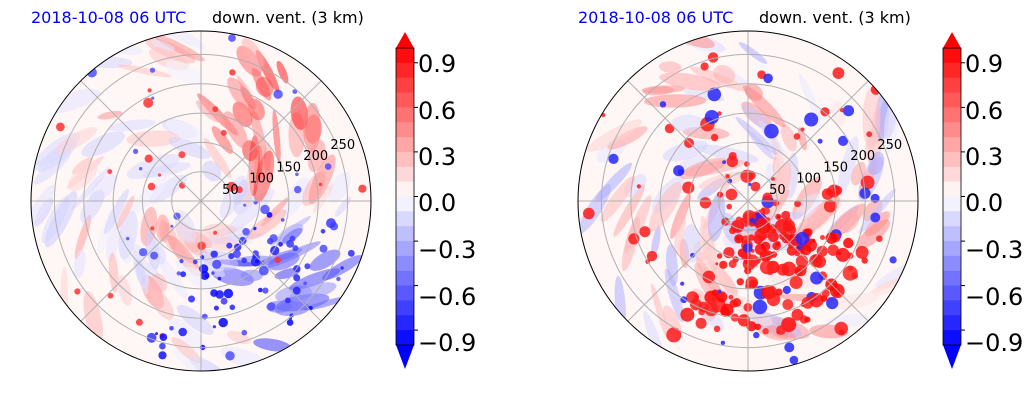  Describe the element at coordinates (835, 17) in the screenshot. I see `panel-title: down. vent. (3 km)` at that location.